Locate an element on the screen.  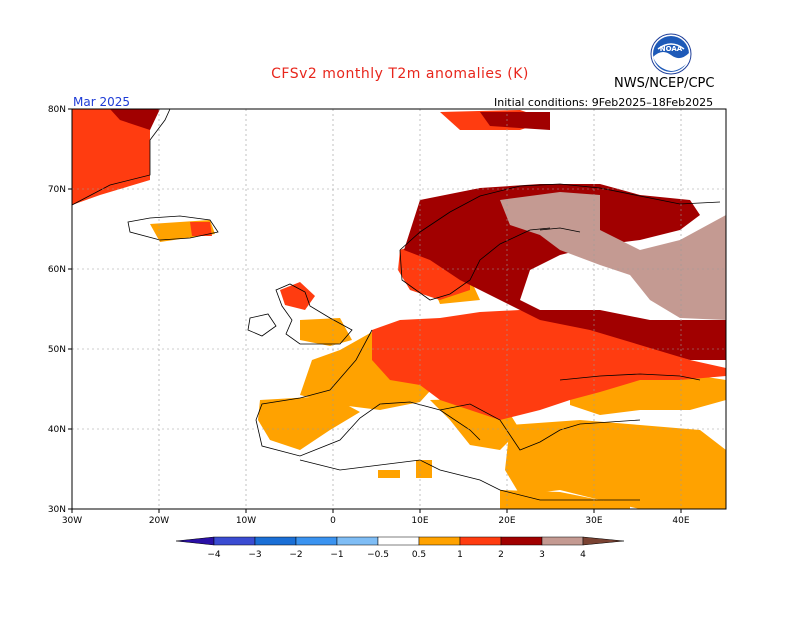
lon-label: 0 is located at coordinates (333, 521).